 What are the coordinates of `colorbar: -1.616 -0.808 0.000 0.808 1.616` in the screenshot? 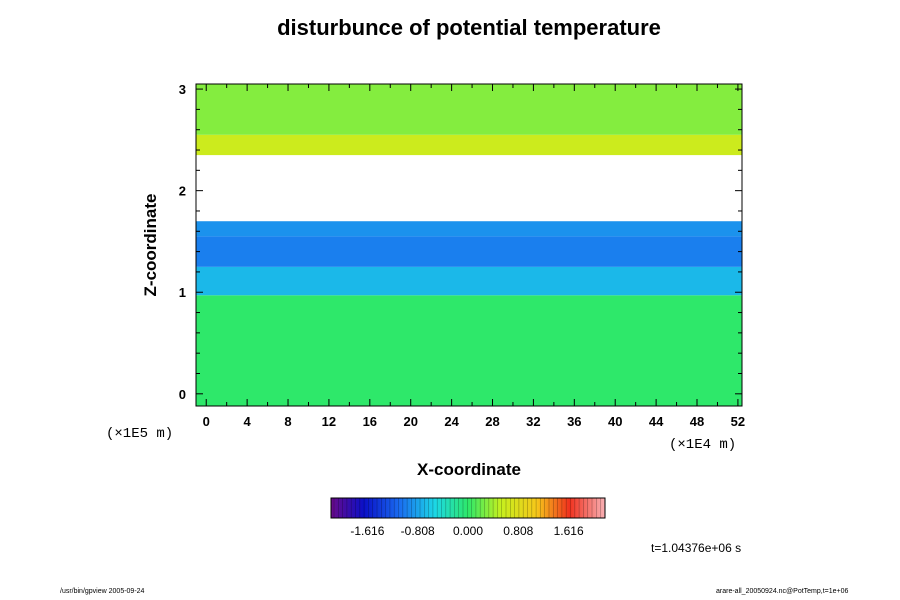 It's located at (468, 517).